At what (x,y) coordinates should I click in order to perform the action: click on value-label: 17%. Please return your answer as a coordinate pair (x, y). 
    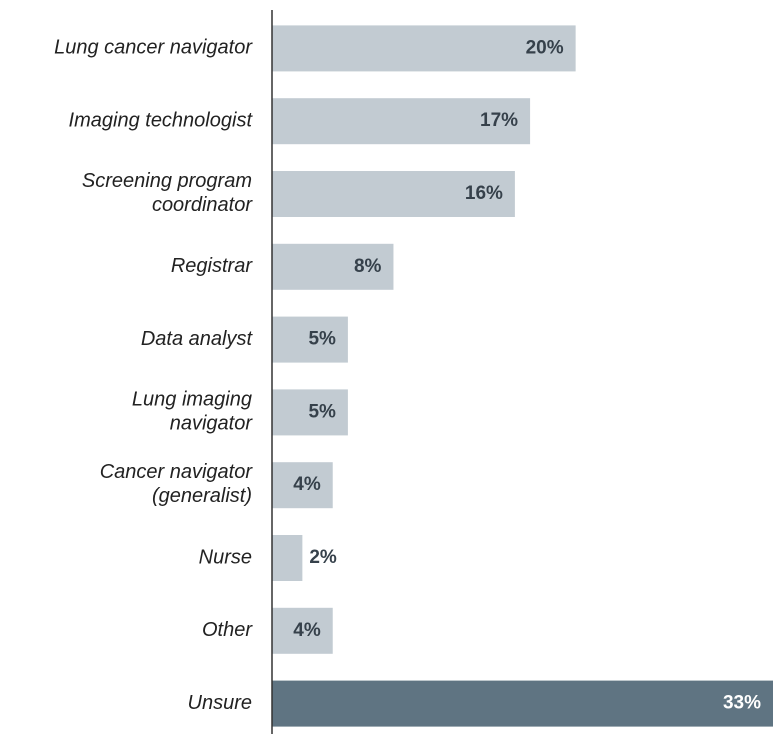
    Looking at the image, I should click on (499, 120).